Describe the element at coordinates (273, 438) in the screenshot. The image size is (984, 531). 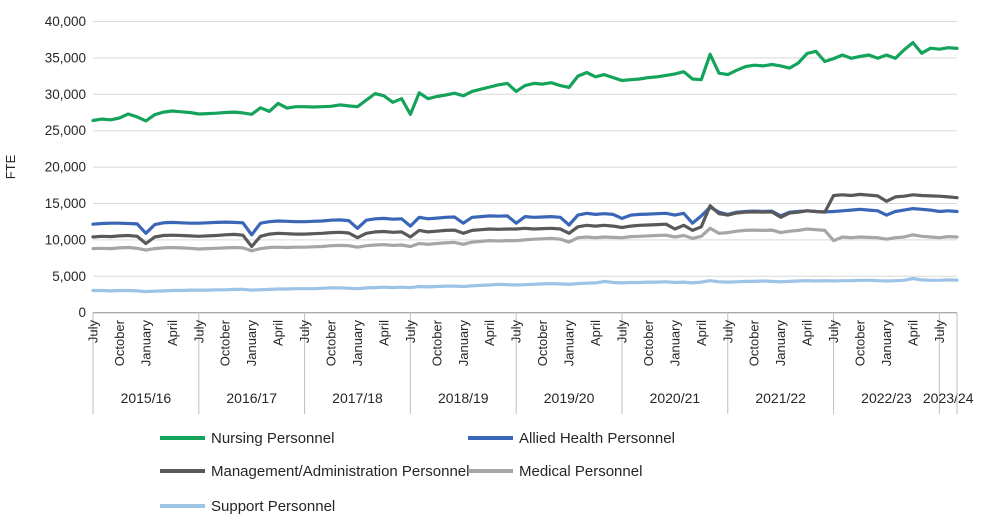
I see `legend-label-nursing-personnel: Nursing Personnel` at that location.